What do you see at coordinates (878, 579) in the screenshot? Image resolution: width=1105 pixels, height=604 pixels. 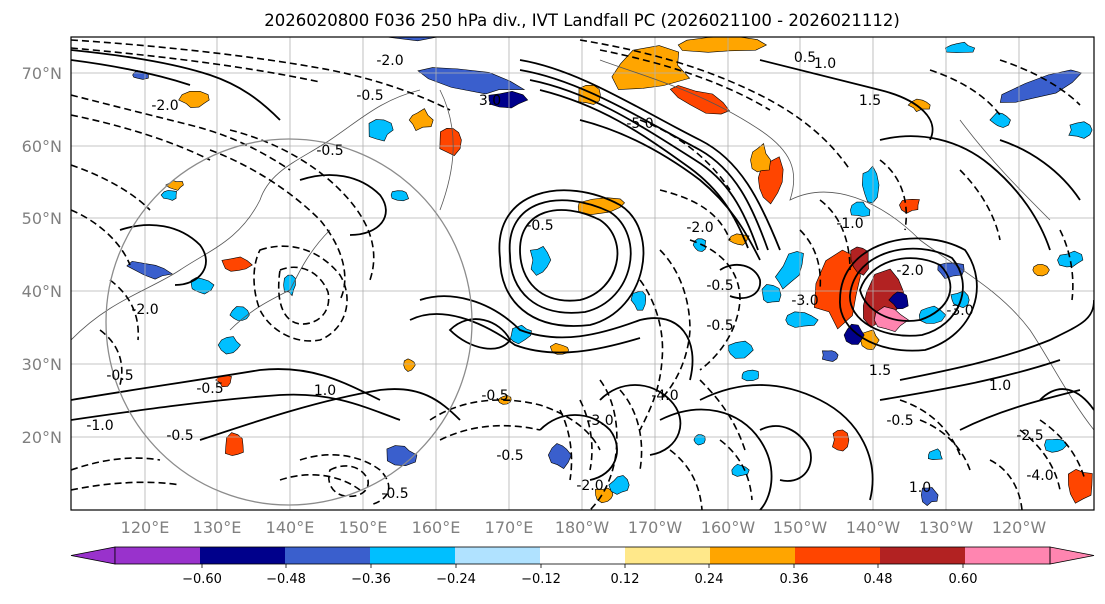 I see `colorbar-tick-label: 0.48` at bounding box center [878, 579].